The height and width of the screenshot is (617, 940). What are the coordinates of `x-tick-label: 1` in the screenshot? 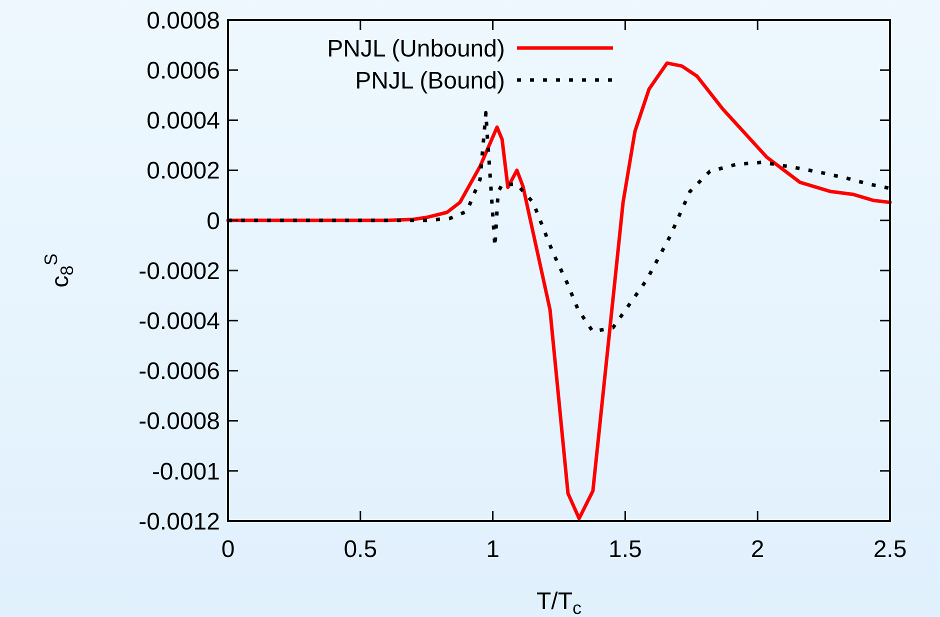 It's located at (493, 549).